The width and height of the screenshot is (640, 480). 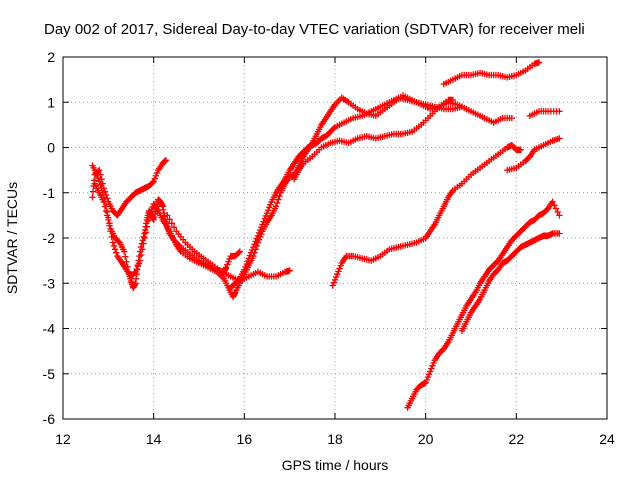 I want to click on y-tick-label: -6, so click(x=49, y=419).